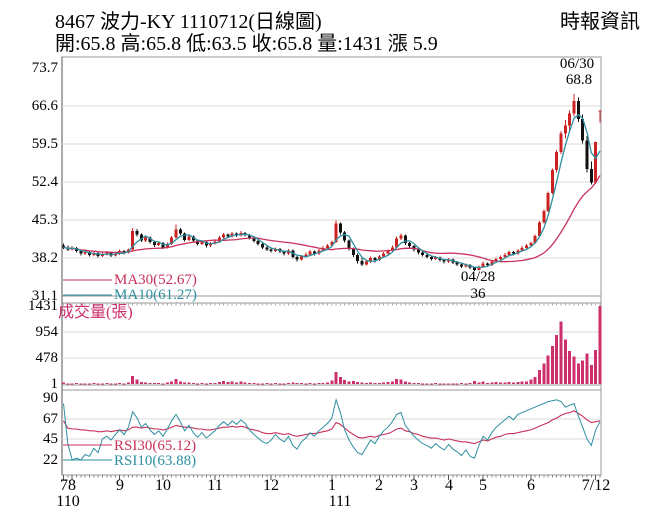 This screenshot has width=656, height=525. I want to click on chart-title: 8467 波力-KY 1110712(日線圖), so click(188, 22).